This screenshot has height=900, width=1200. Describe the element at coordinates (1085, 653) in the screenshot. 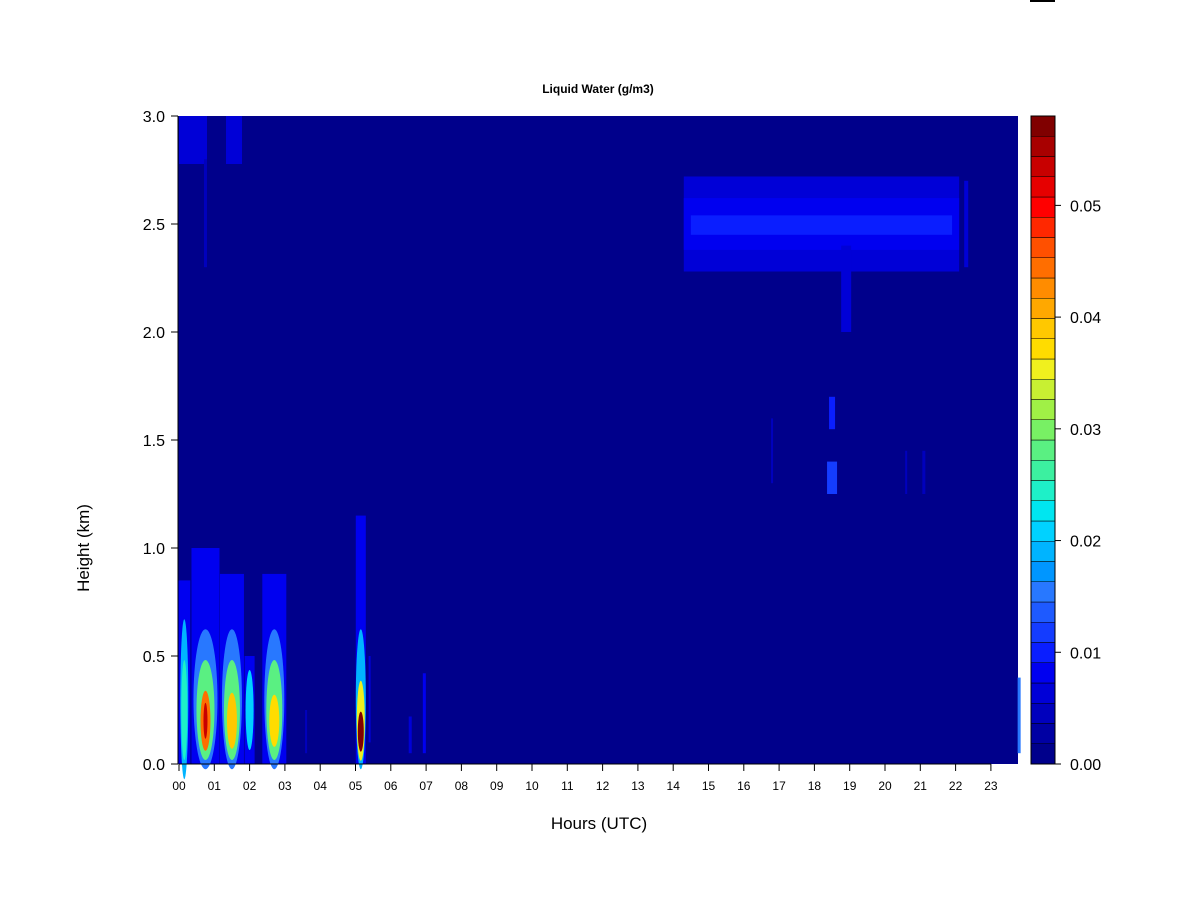

I see `colorbar-tick-label: 0.01` at that location.